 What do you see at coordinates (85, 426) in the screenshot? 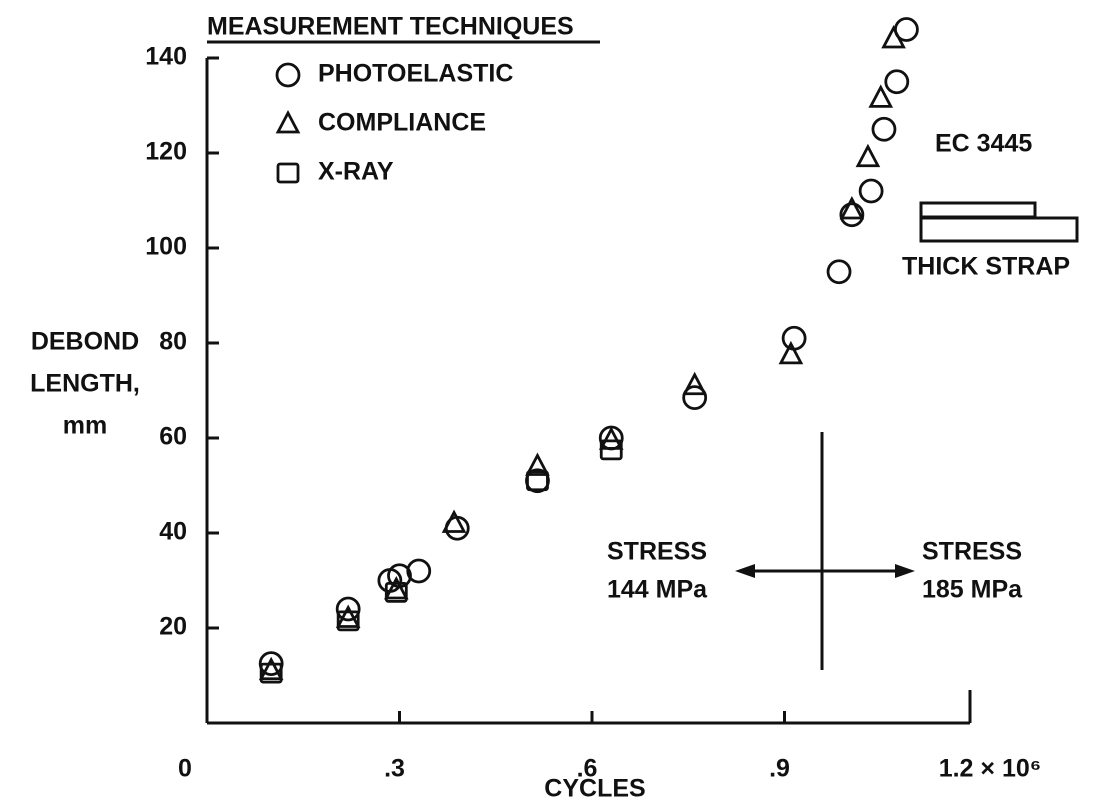
I see `y-axis-label: mm` at bounding box center [85, 426].